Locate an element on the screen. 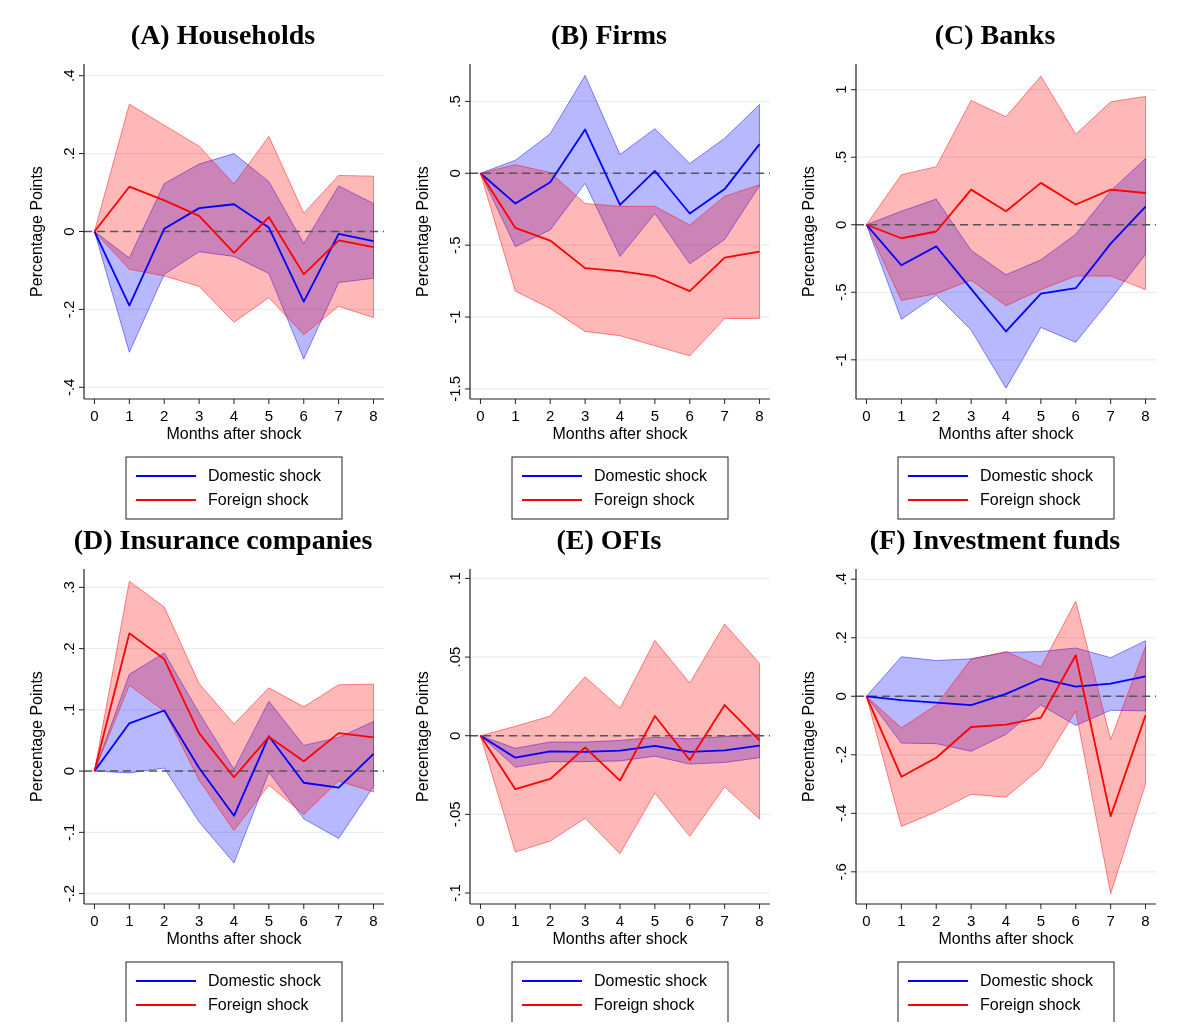 This screenshot has width=1177, height=1030. y-tick-label: -.6 is located at coordinates (840, 872).